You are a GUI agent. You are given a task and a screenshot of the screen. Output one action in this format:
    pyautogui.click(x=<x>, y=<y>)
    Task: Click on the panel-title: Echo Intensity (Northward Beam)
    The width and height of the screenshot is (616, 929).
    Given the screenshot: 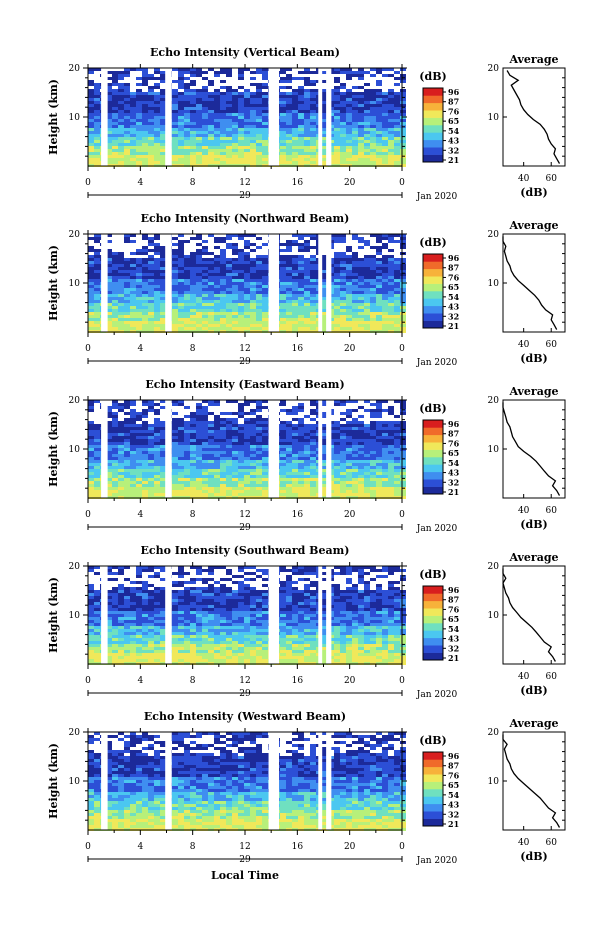 What is the action you would take?
    pyautogui.click(x=245, y=218)
    